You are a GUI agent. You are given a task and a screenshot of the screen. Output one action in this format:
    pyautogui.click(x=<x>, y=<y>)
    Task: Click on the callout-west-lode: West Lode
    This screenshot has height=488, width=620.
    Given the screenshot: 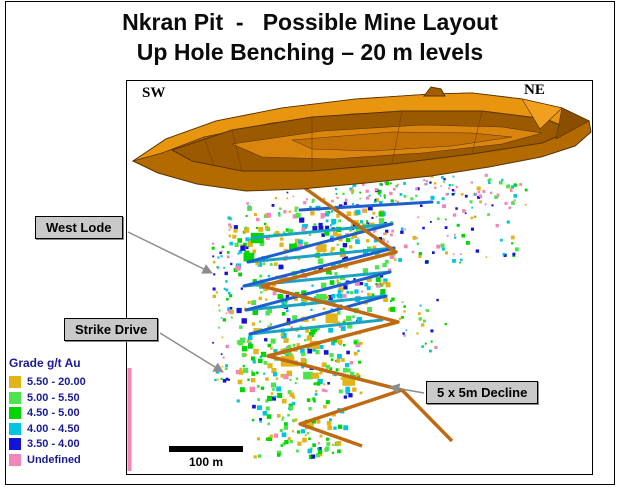 What is the action you would take?
    pyautogui.click(x=79, y=227)
    